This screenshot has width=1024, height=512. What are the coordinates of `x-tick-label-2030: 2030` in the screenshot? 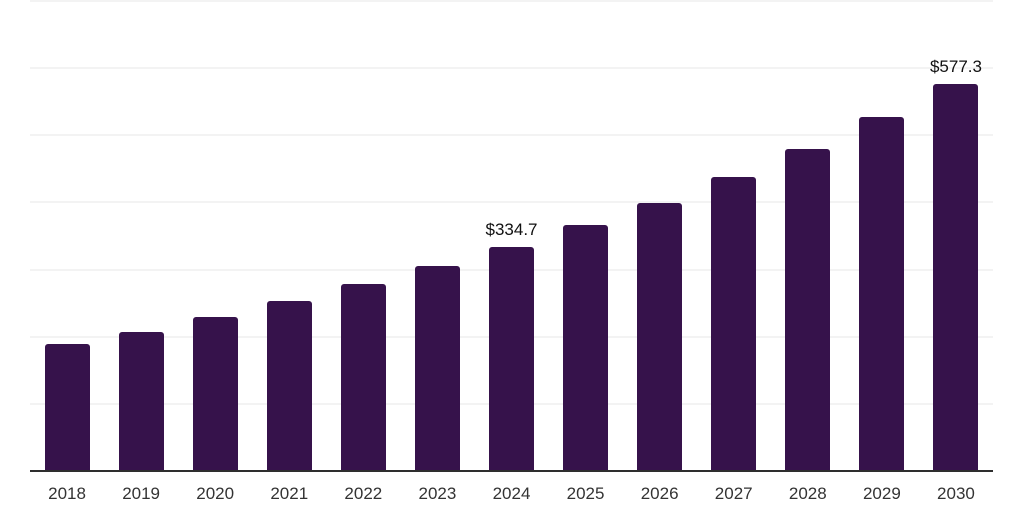 It's located at (956, 493).